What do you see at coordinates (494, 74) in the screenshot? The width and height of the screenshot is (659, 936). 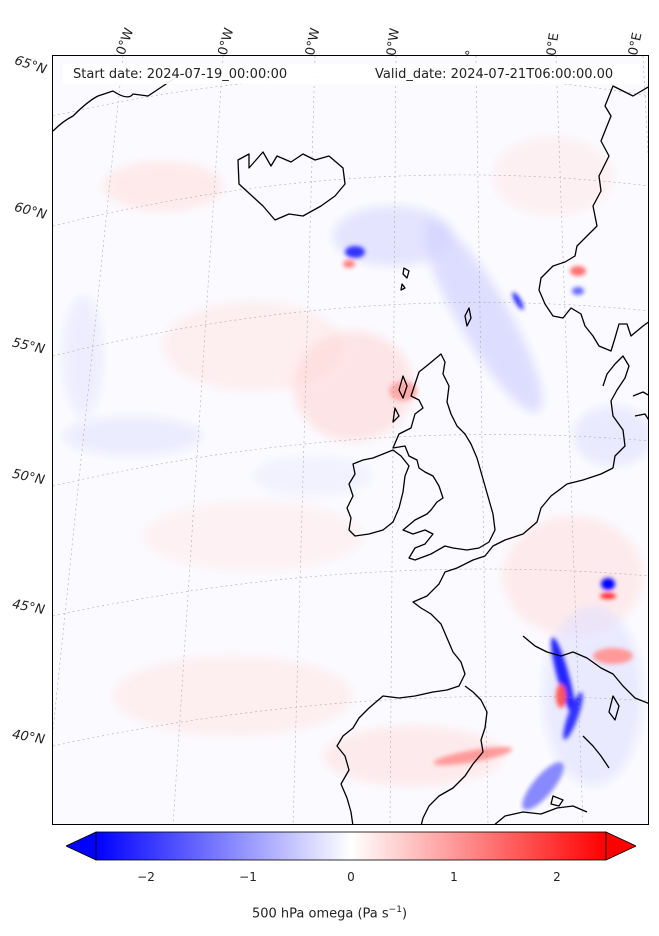 I see `valid-date-label: Valid_date: 2024-07-21T06:00:00.00` at bounding box center [494, 74].